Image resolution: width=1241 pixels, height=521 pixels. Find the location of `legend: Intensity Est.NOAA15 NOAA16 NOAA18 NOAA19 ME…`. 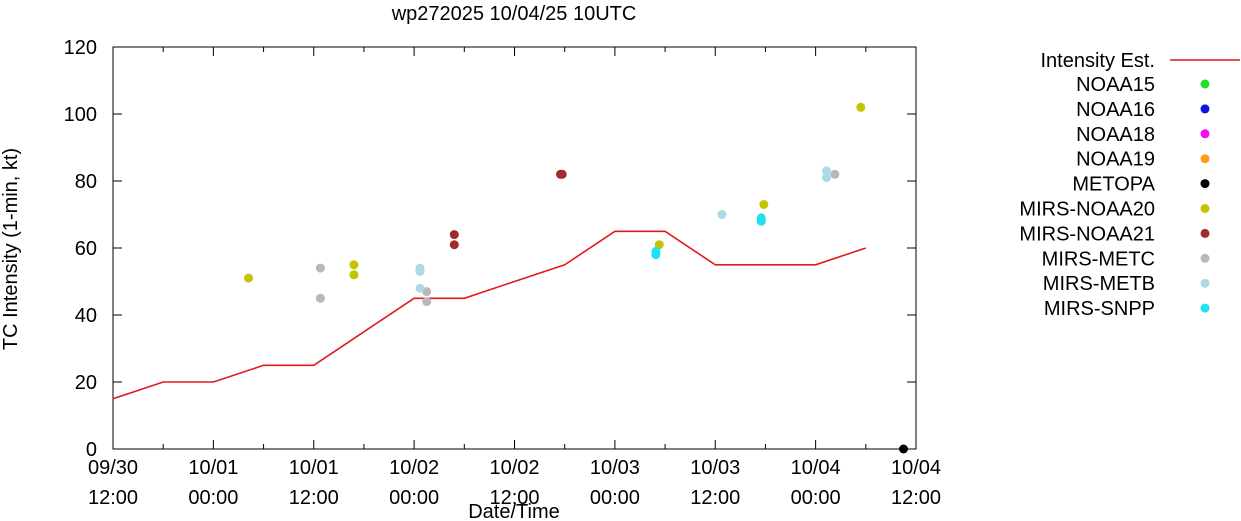

legend: Intensity Est.NOAA15 NOAA16 NOAA18 NOAA19 ME… is located at coordinates (1129, 185).